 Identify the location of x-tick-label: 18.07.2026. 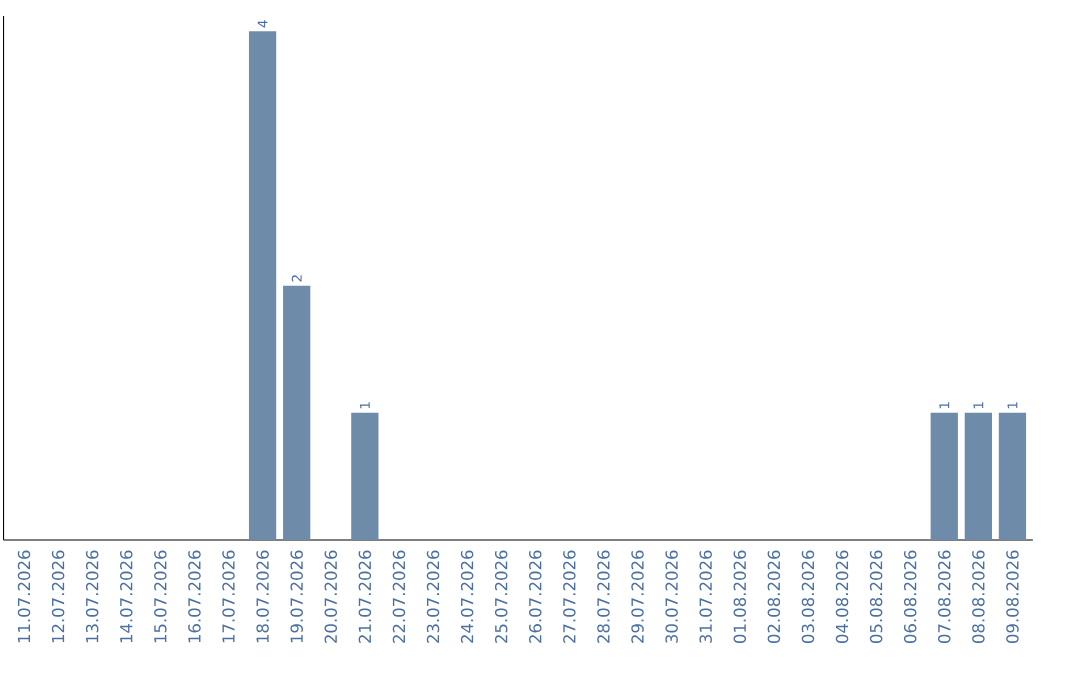
(262, 596).